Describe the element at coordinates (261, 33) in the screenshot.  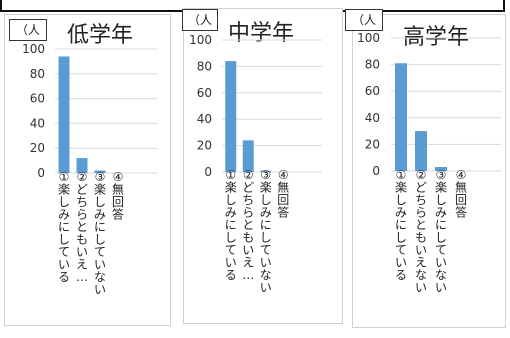
I see `chart-title: 中学年` at that location.